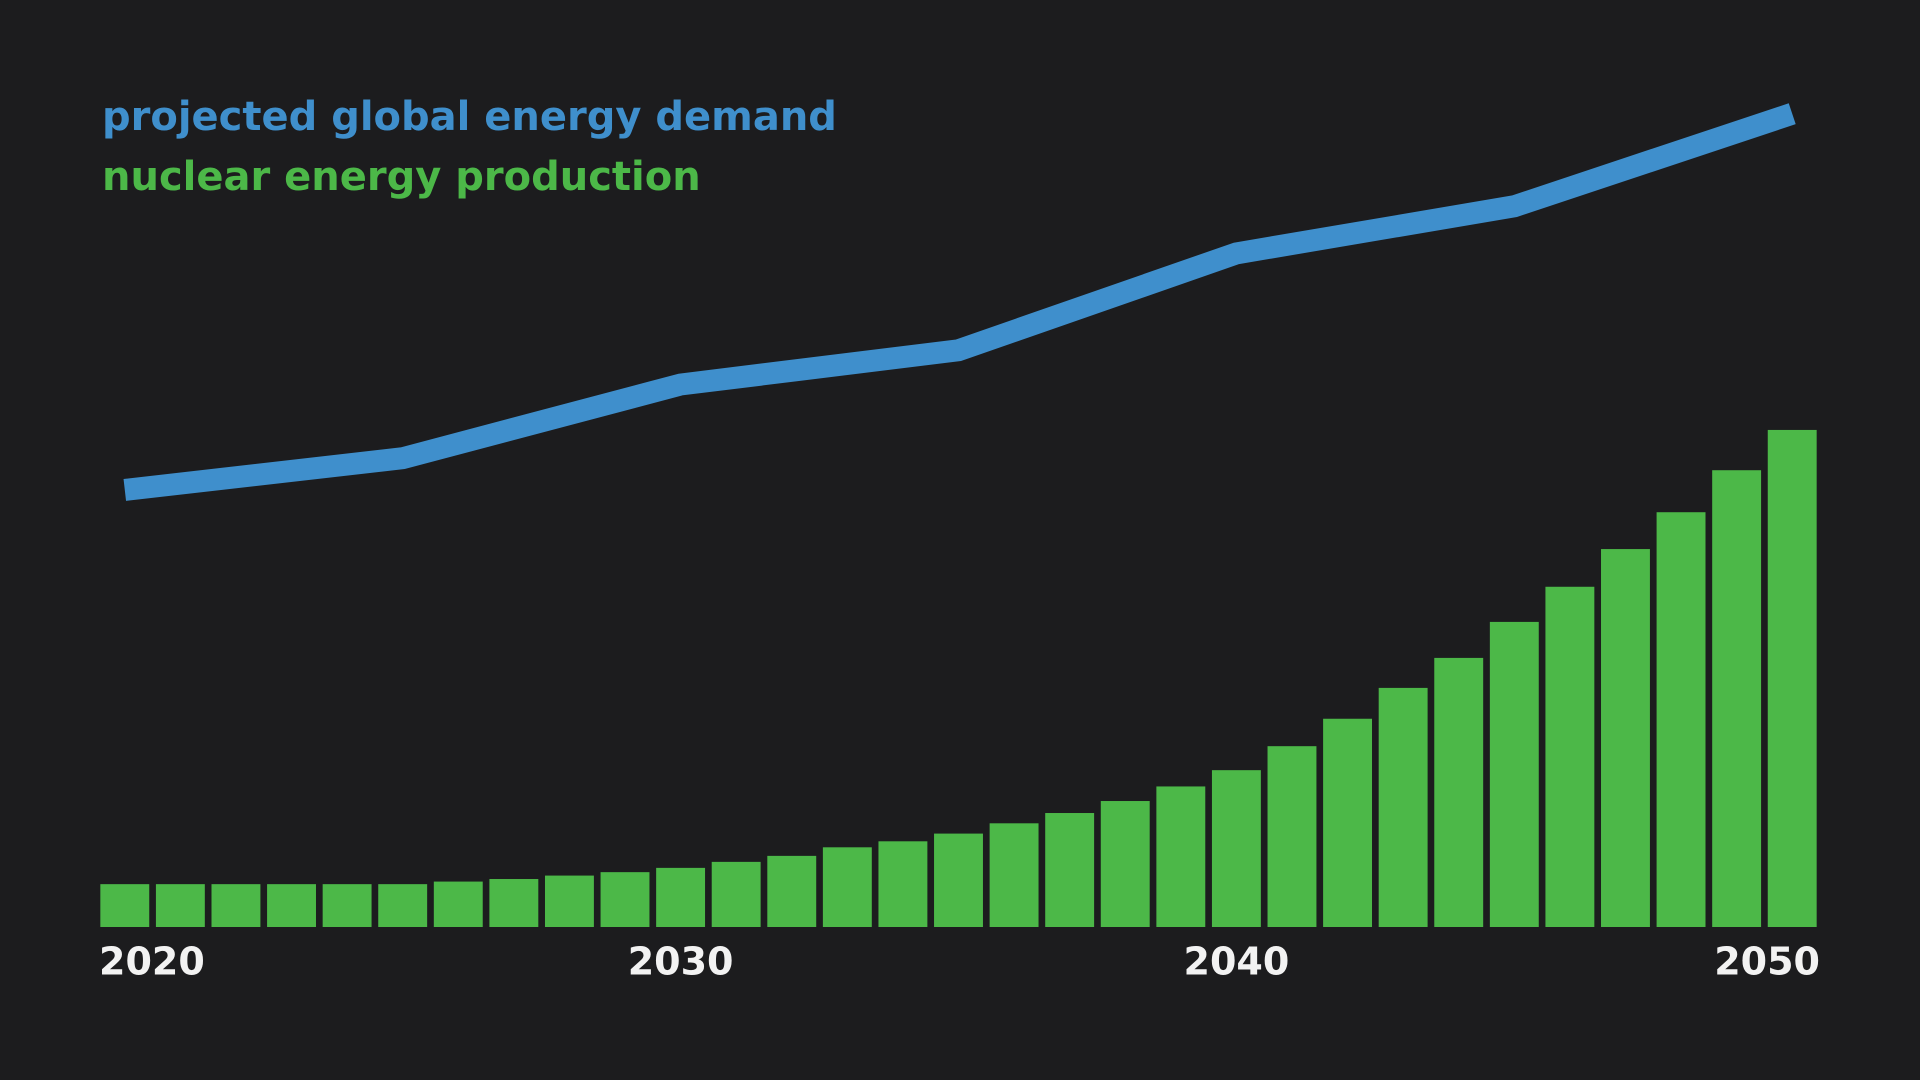  What do you see at coordinates (1767, 962) in the screenshot?
I see `x-tick-label: 2050` at bounding box center [1767, 962].